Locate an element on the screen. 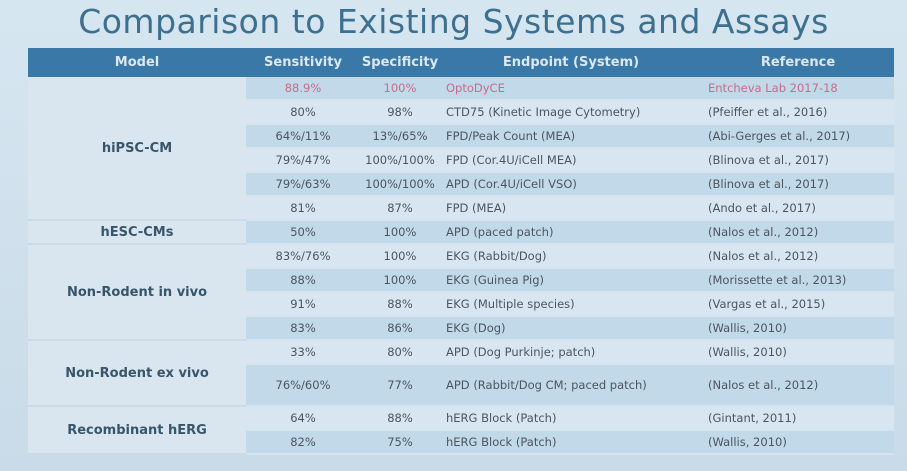 The height and width of the screenshot is (471, 907). specificity-cell: 13%/65% is located at coordinates (400, 136).